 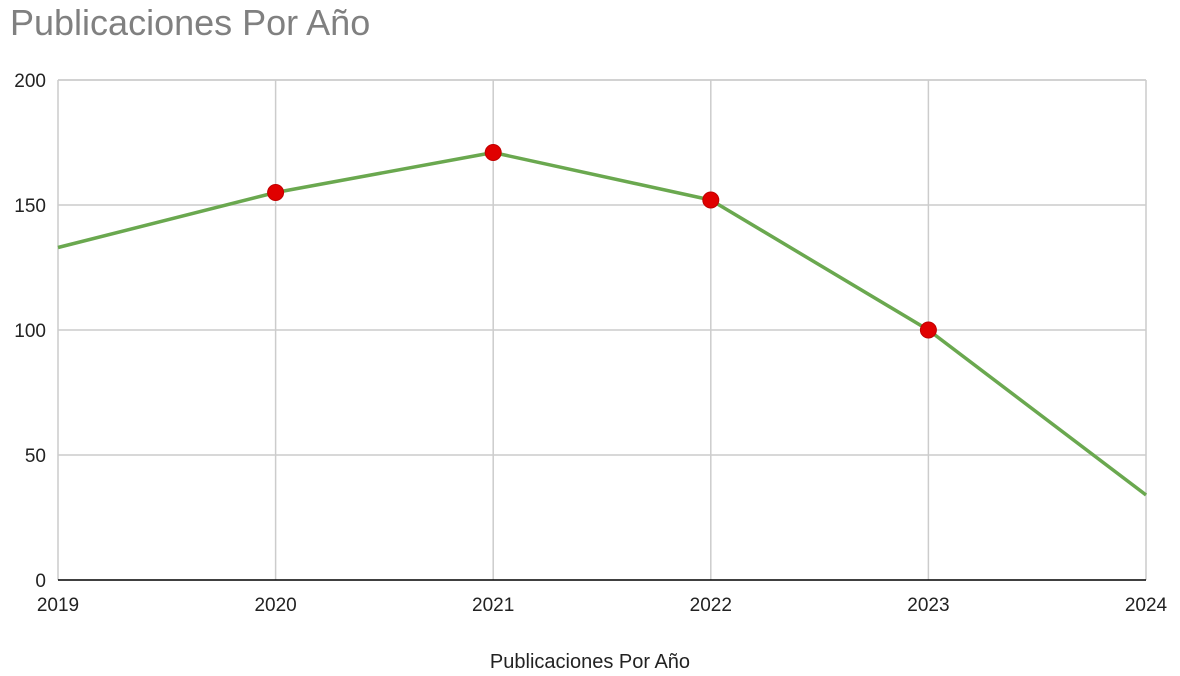 What do you see at coordinates (35, 456) in the screenshot?
I see `y-tick-label: 50` at bounding box center [35, 456].